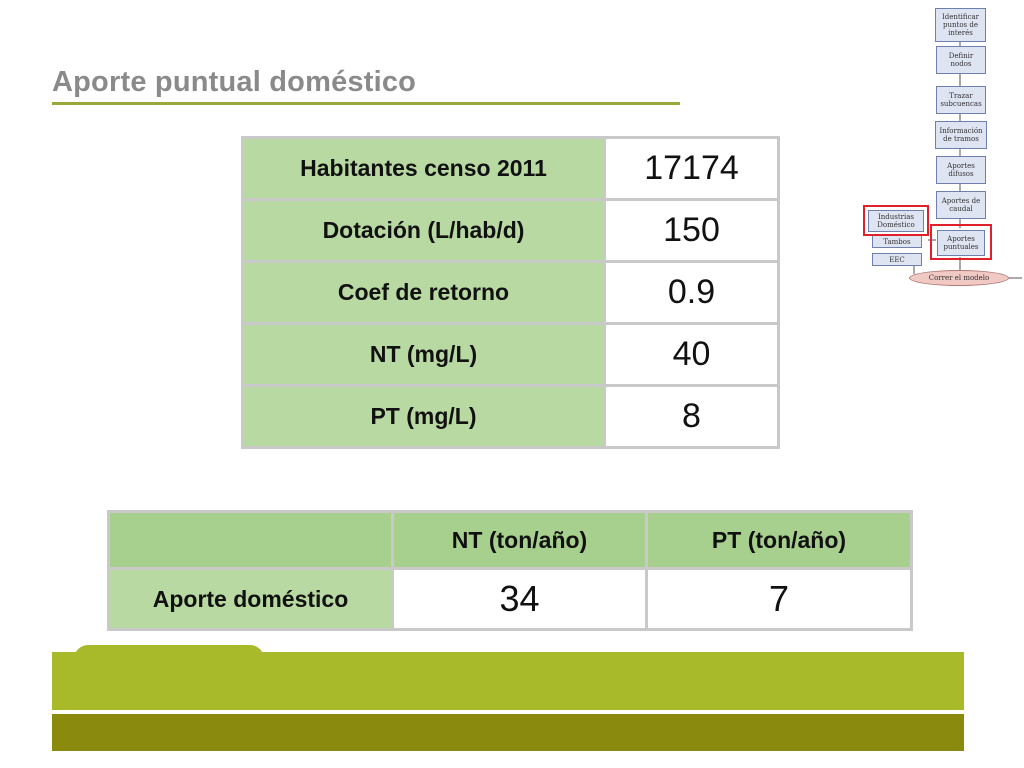 This screenshot has width=1024, height=768. What do you see at coordinates (961, 100) in the screenshot?
I see `flow-node-trazar: Trazar subcuencas` at bounding box center [961, 100].